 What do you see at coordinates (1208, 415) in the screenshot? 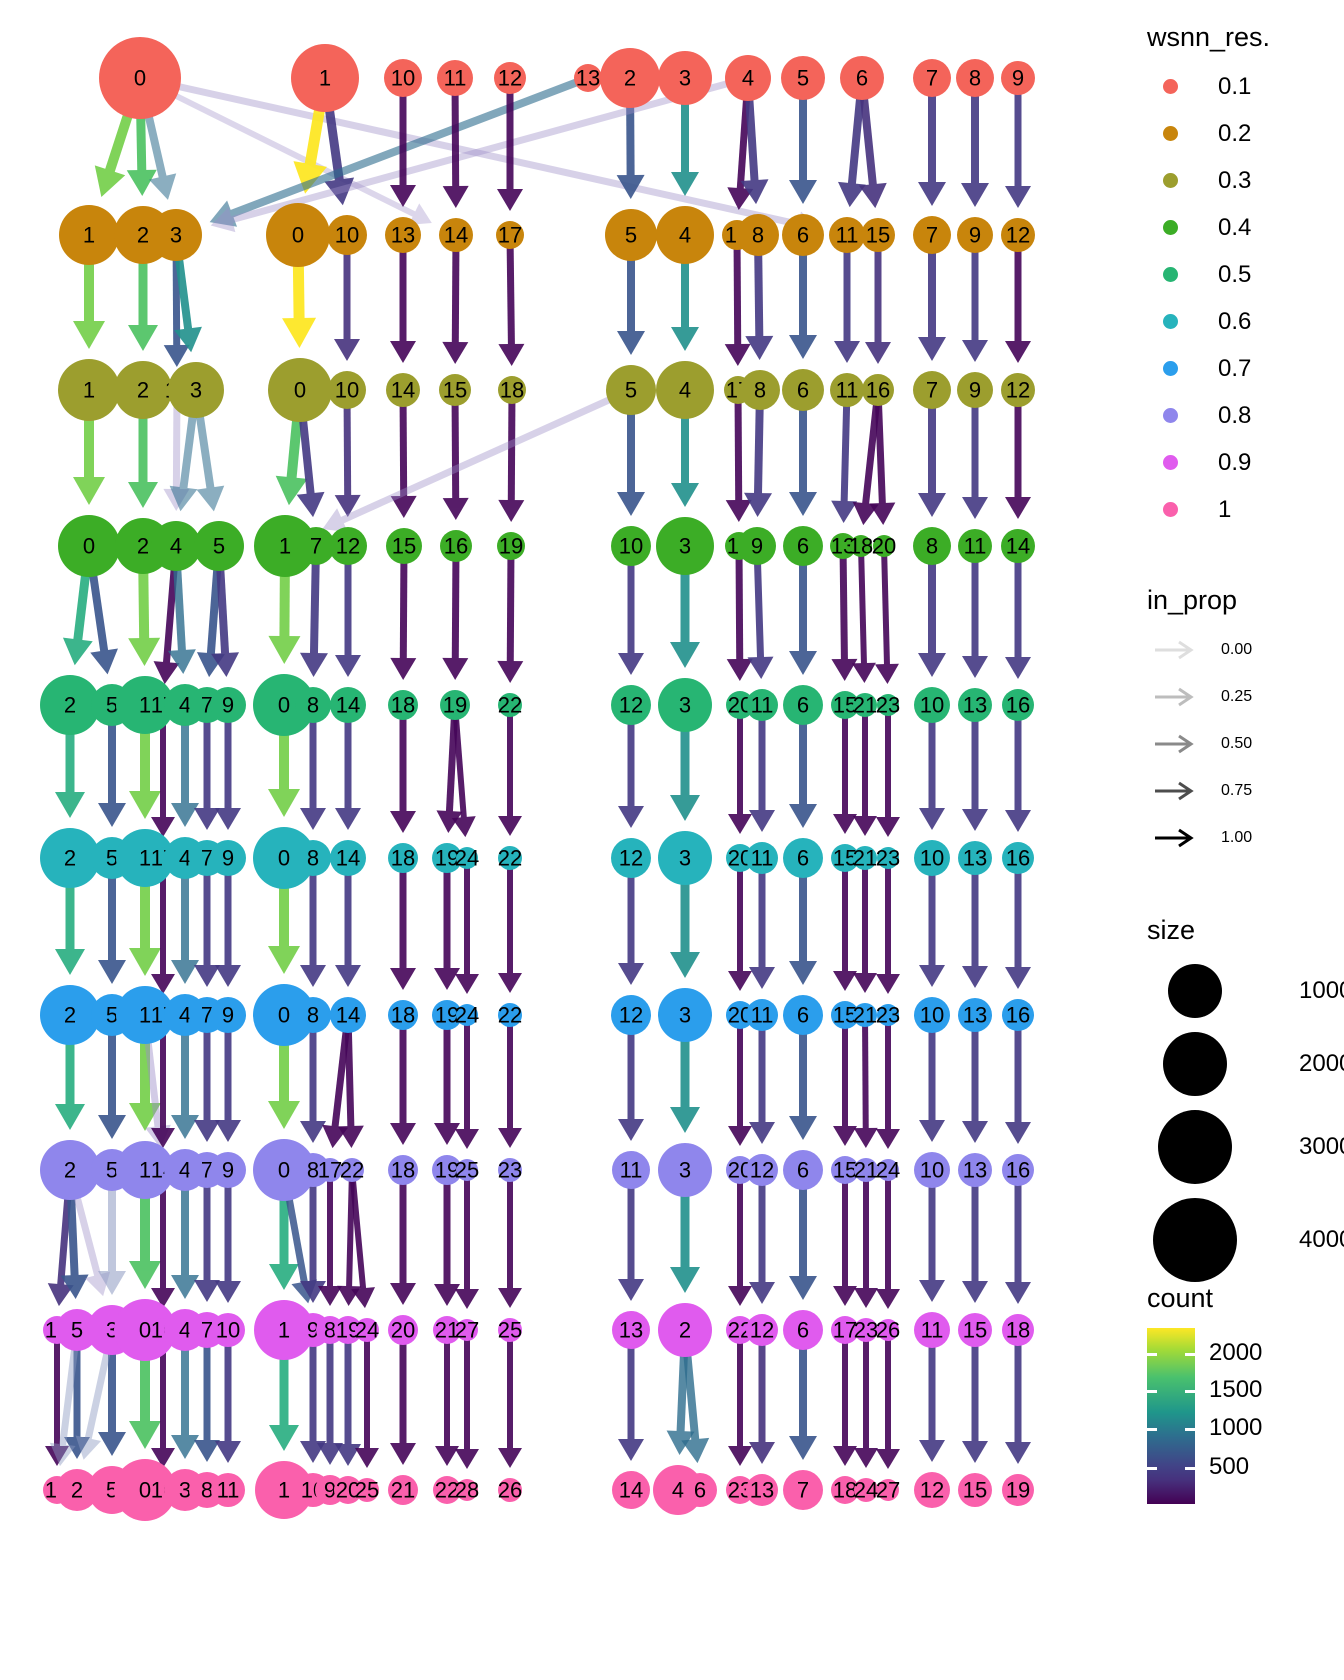
I see `legend-res-item: 0.8` at bounding box center [1208, 415].